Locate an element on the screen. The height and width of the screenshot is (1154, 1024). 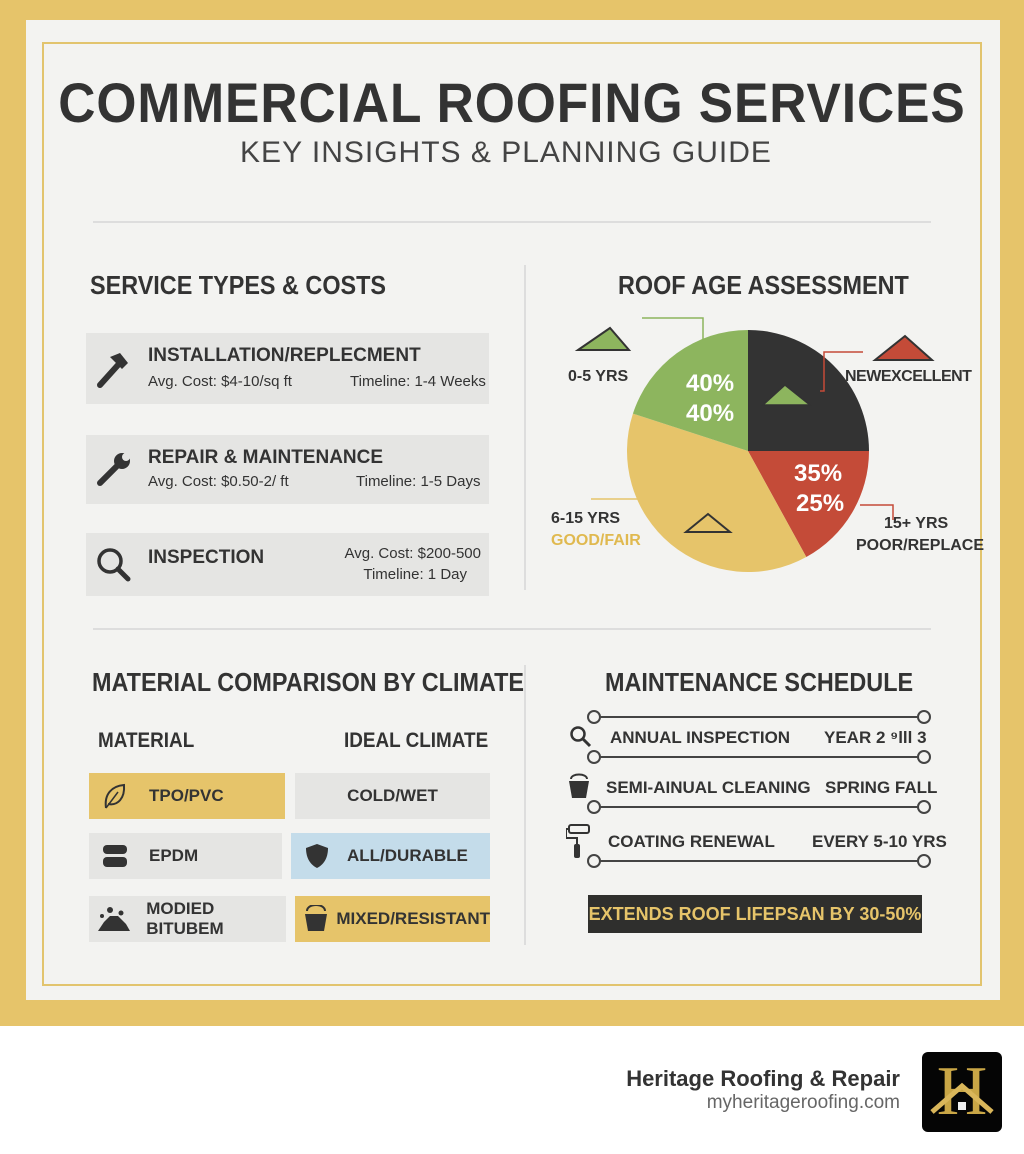
hammer-icon is located at coordinates (112, 370).